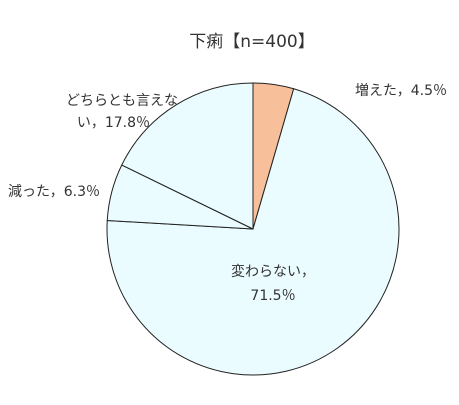 The image size is (459, 405). What do you see at coordinates (401, 91) in the screenshot?
I see `label-increased: 増えた，4.5％` at bounding box center [401, 91].